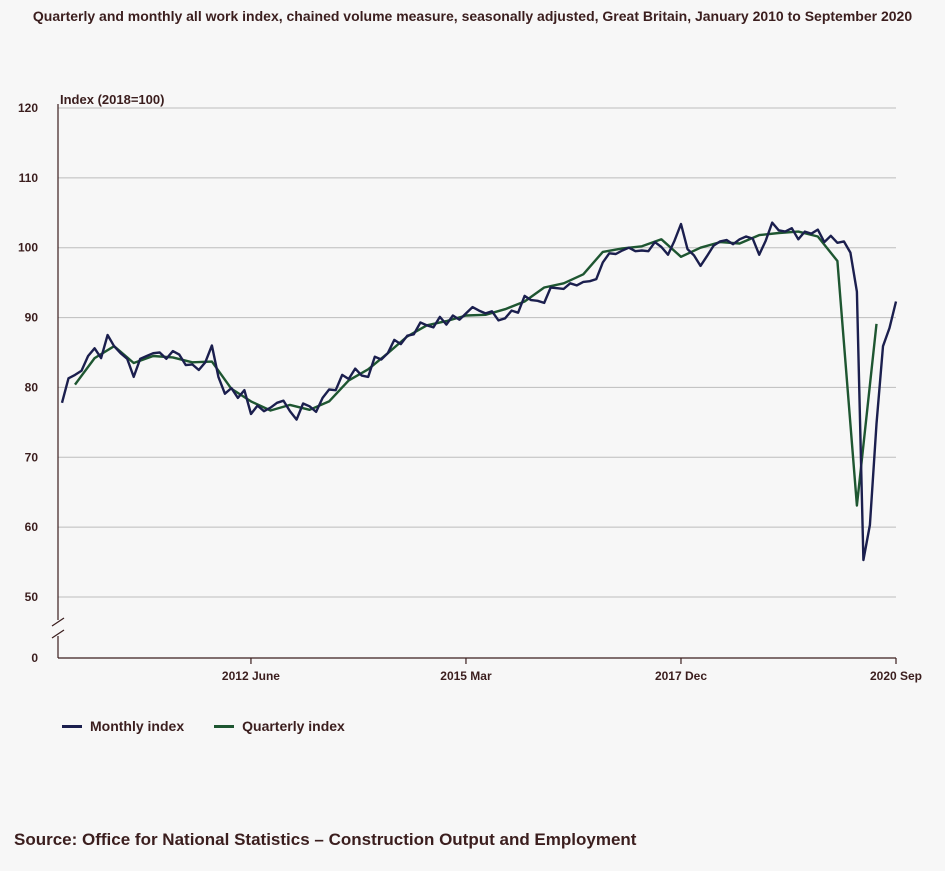 Image resolution: width=945 pixels, height=871 pixels. What do you see at coordinates (293, 726) in the screenshot?
I see `legend-label-quarterly: Quarterly index` at bounding box center [293, 726].